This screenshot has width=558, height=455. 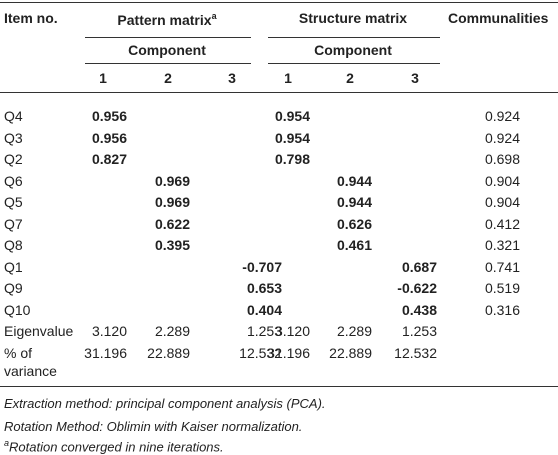 What do you see at coordinates (13, 159) in the screenshot?
I see `item-label: Q2` at bounding box center [13, 159].